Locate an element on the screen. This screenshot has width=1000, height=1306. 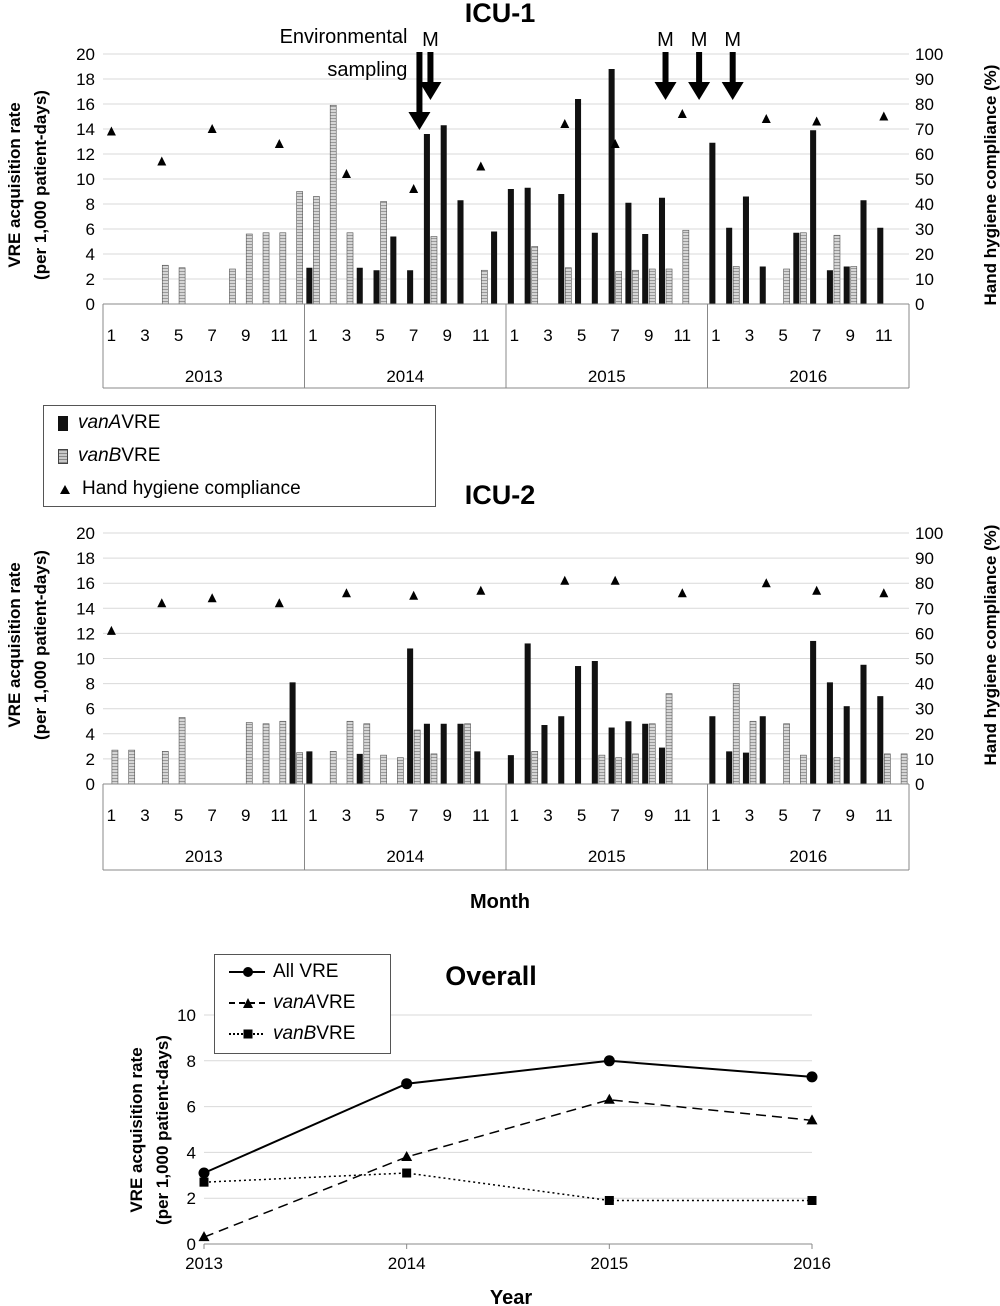
icu1-ylabel-left-line1: VRE acquisition rate is located at coordinates (14, 184).